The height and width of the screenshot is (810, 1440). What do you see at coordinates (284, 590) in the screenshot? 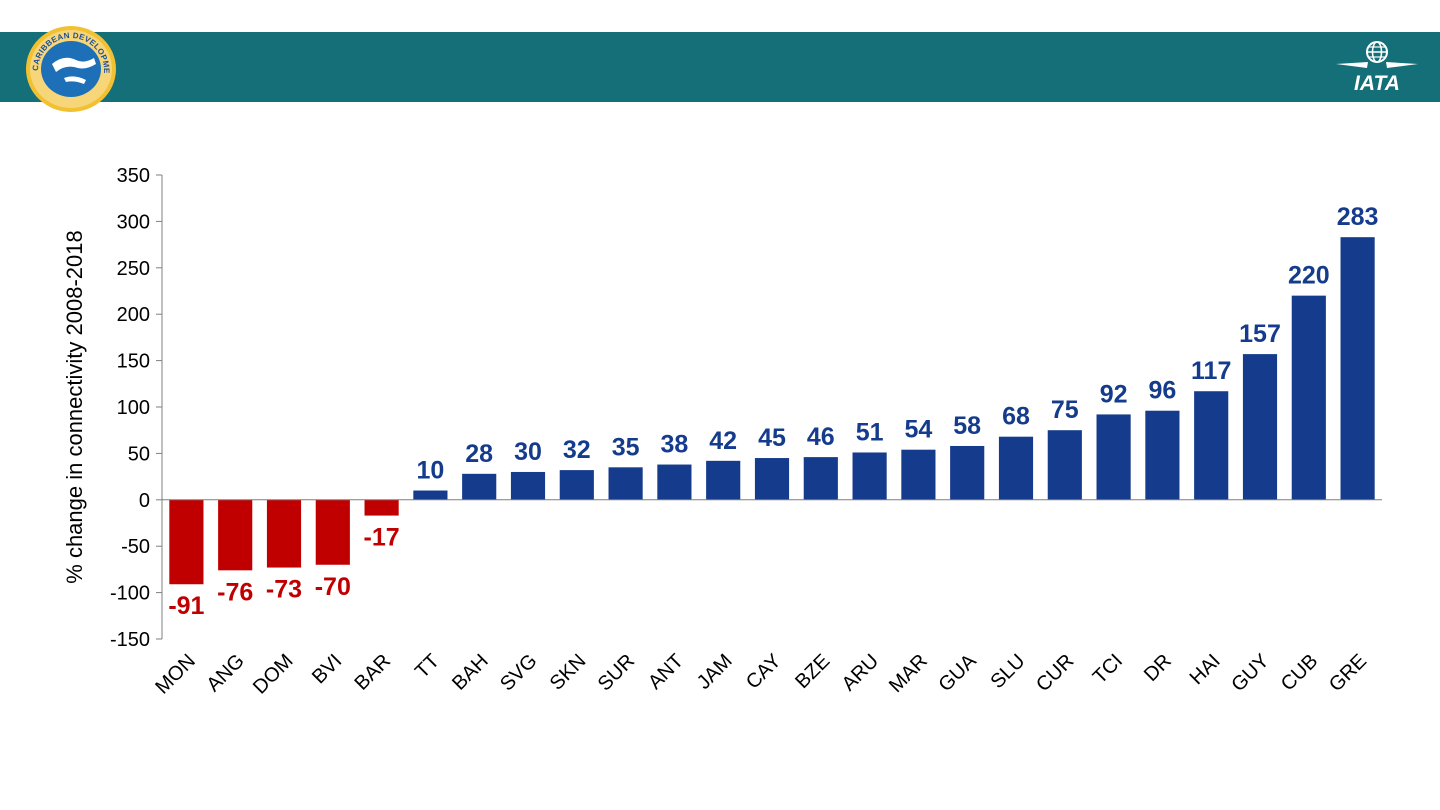
I see `data-label: -73` at bounding box center [284, 590].